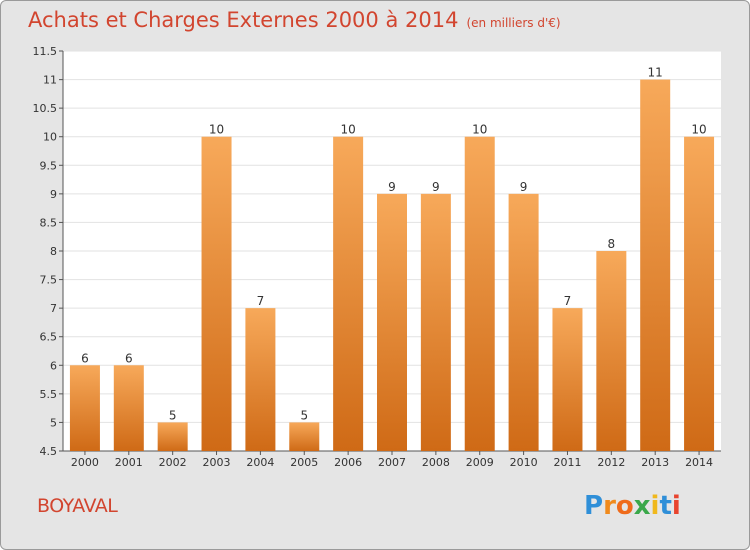 This screenshot has height=550, width=750. What do you see at coordinates (77, 506) in the screenshot?
I see `city-name: BOYAVAL` at bounding box center [77, 506].